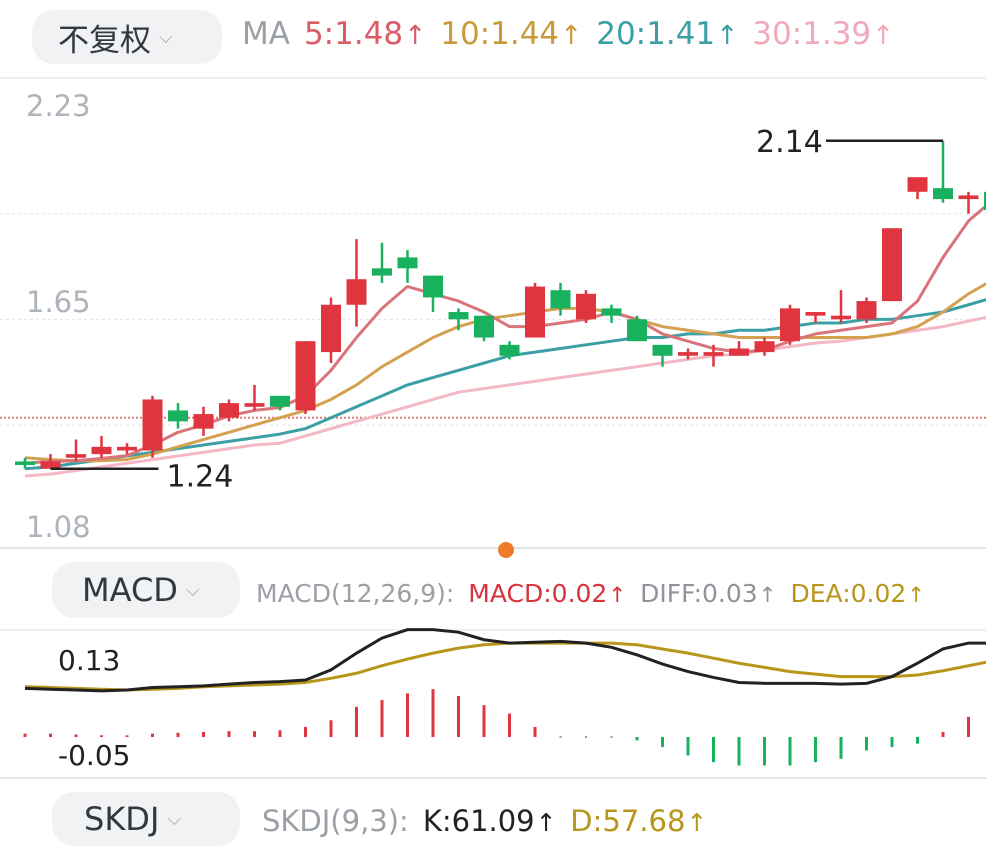  What do you see at coordinates (104, 40) in the screenshot?
I see `adjust-dropdown-label: 不复权` at bounding box center [104, 40].